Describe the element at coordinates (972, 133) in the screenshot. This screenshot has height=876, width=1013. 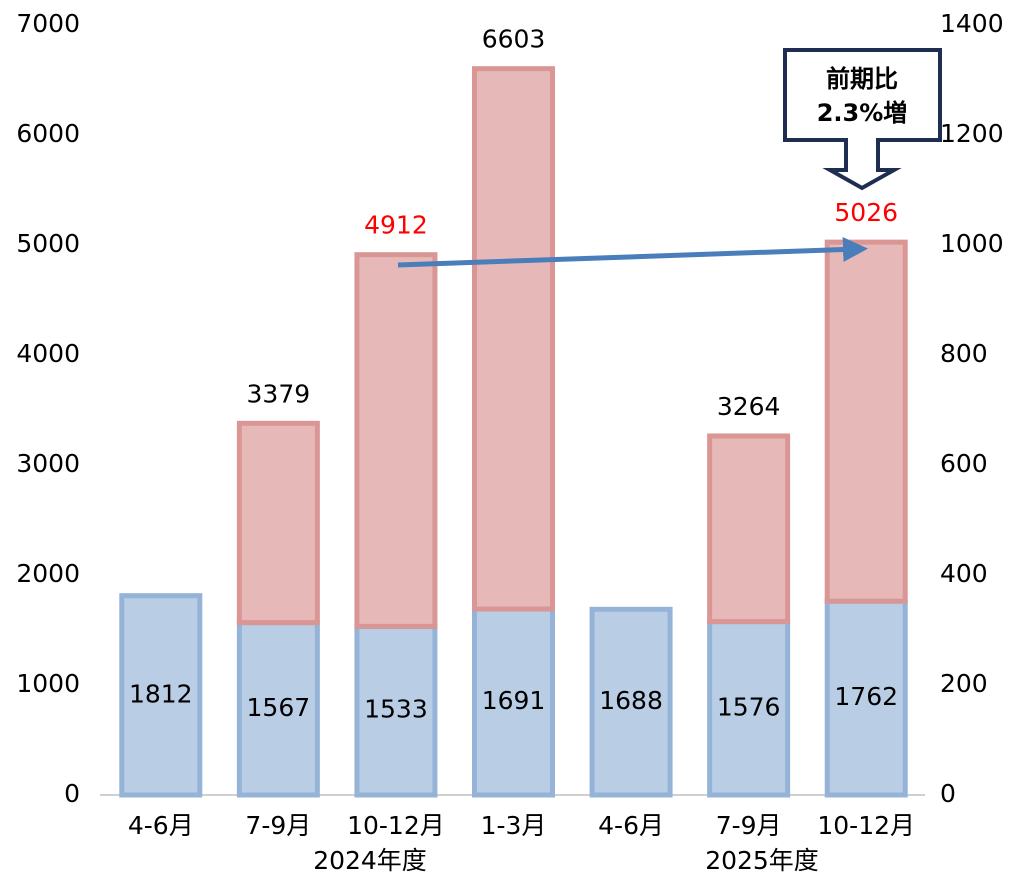
I see `y2-tick-label: 1200` at that location.